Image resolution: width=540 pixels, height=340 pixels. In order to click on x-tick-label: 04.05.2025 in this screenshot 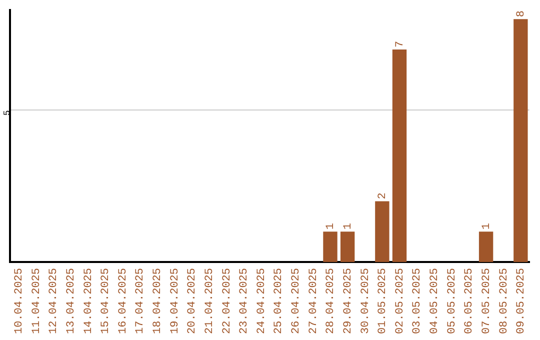, I will do `click(435, 301)`.